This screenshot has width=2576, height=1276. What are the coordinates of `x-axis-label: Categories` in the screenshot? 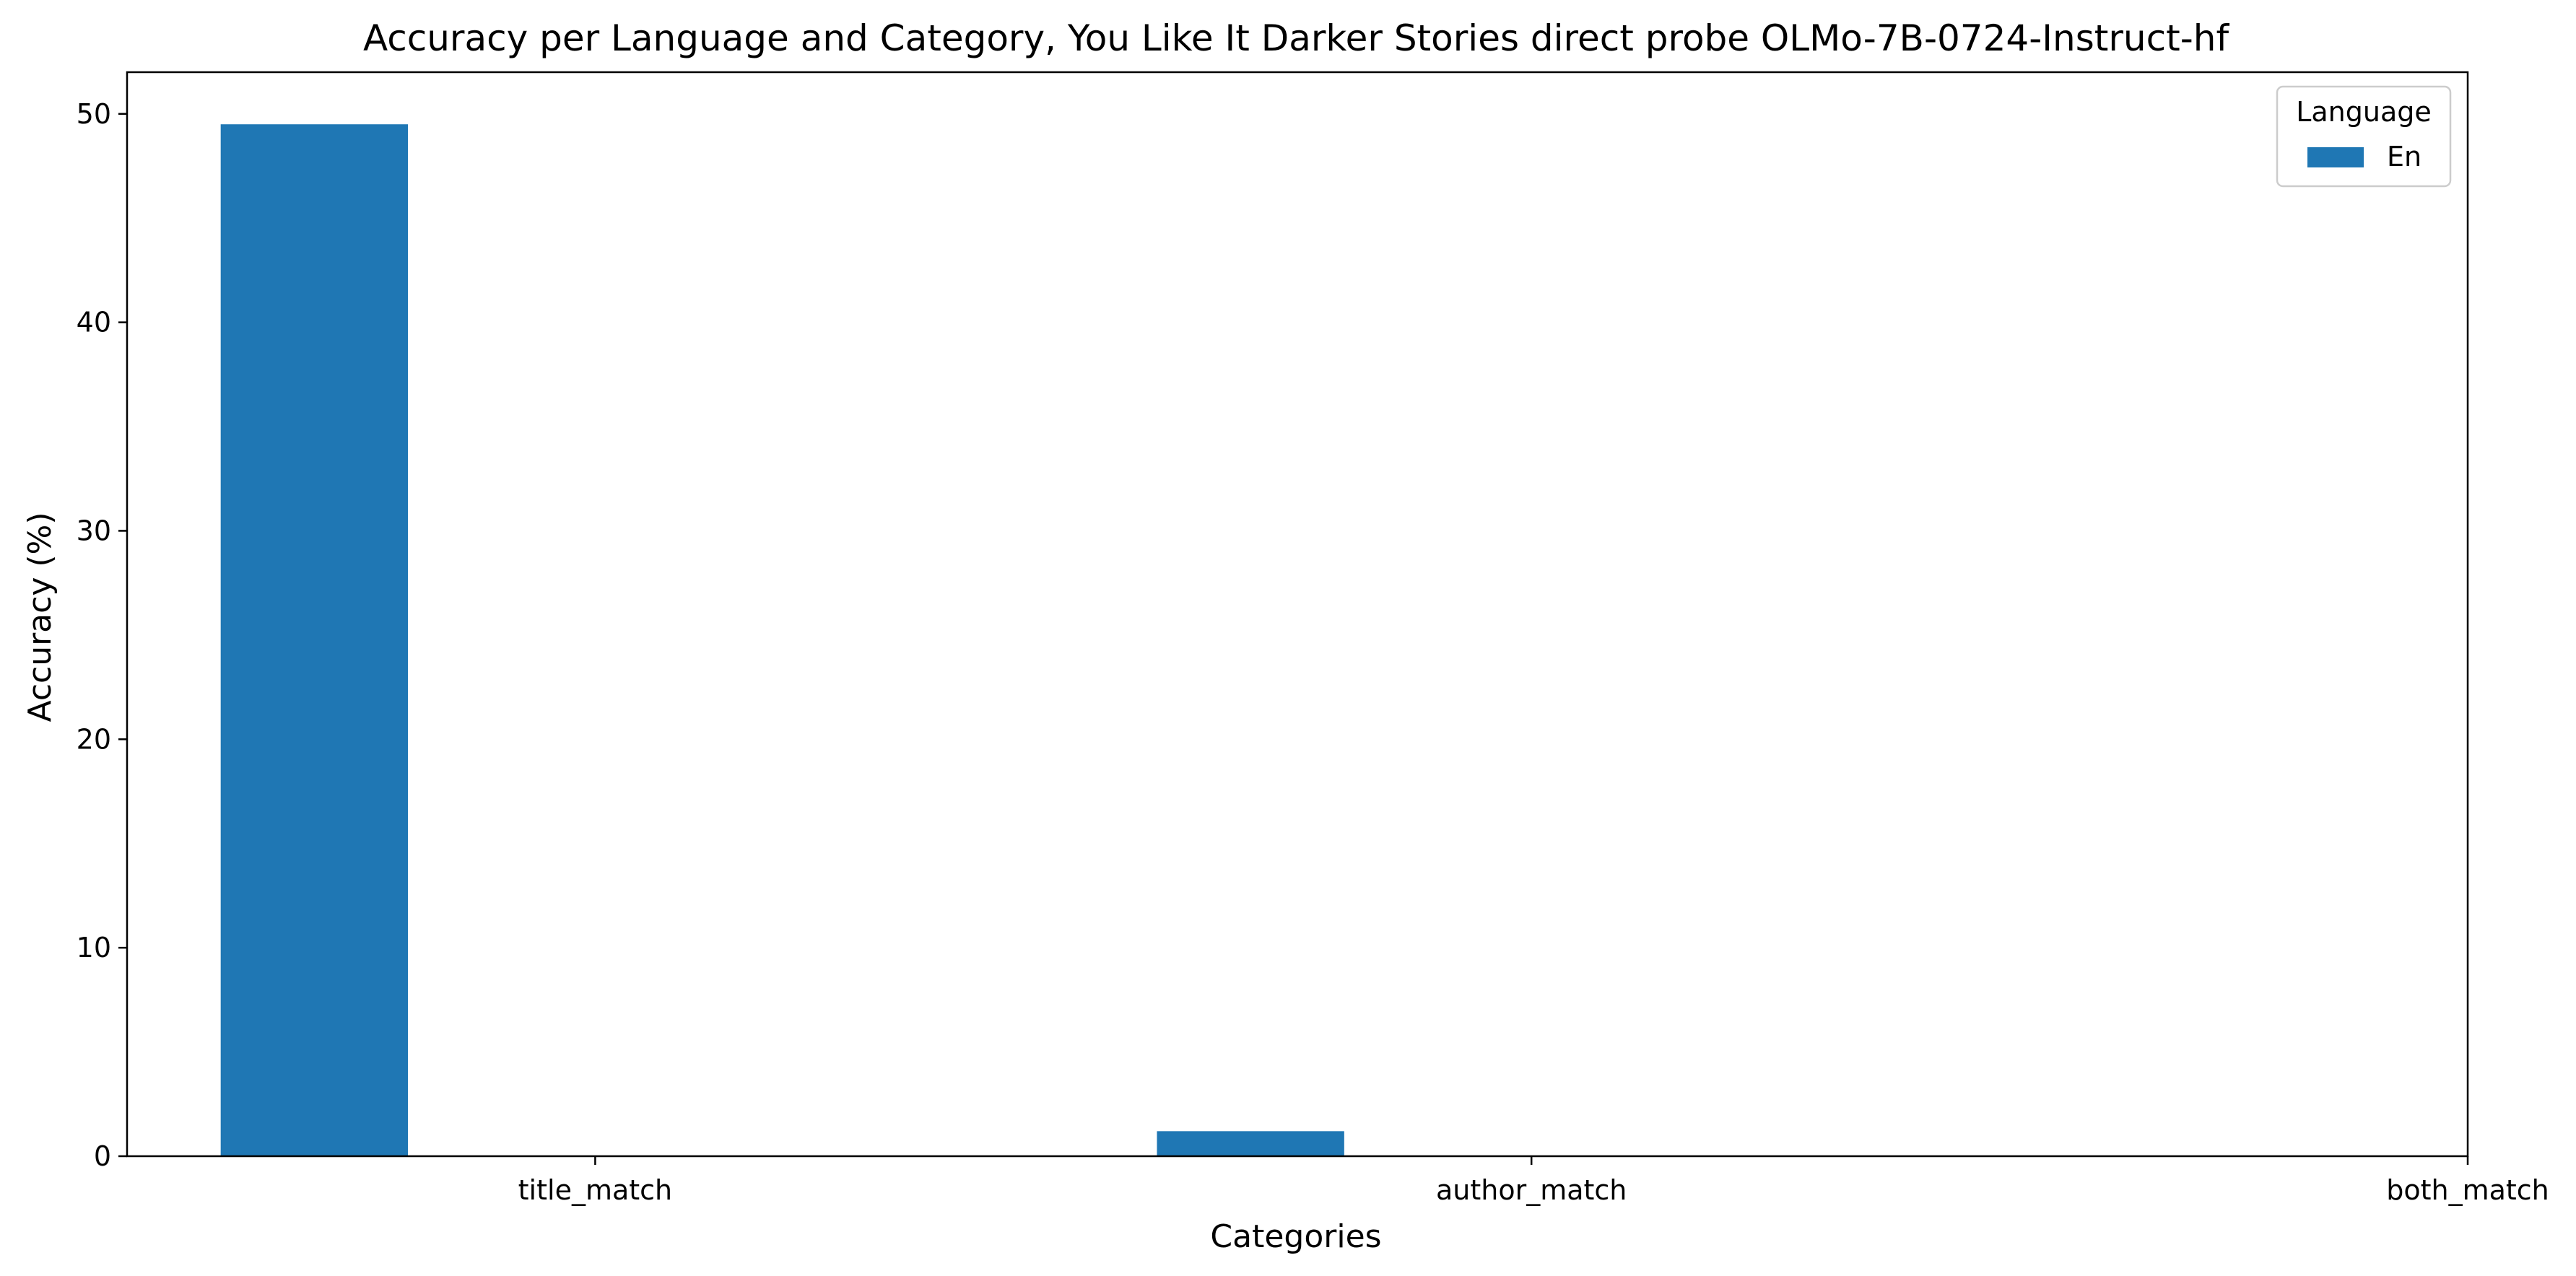 It's located at (1295, 1236).